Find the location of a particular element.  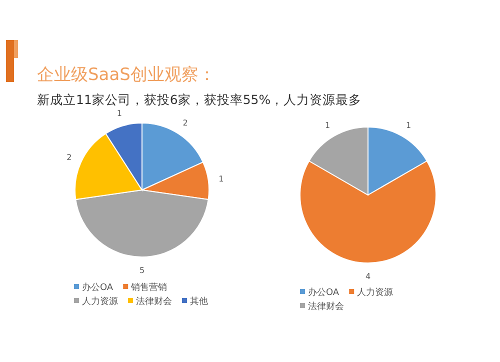

legend-label: 销售营销 is located at coordinates (149, 287).